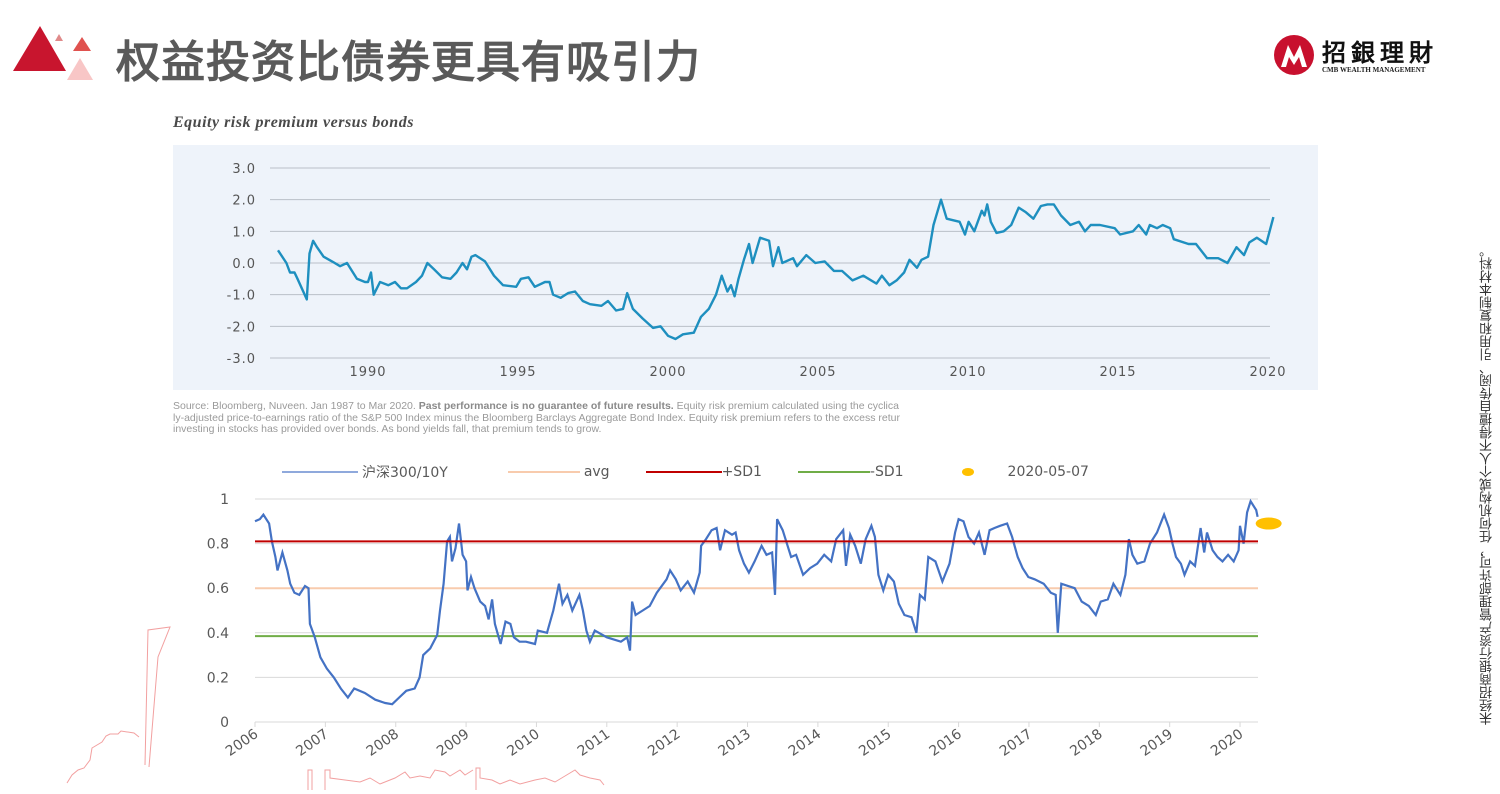 The image size is (1500, 794). I want to click on chart2-x-tick-label: 2014, so click(805, 743).